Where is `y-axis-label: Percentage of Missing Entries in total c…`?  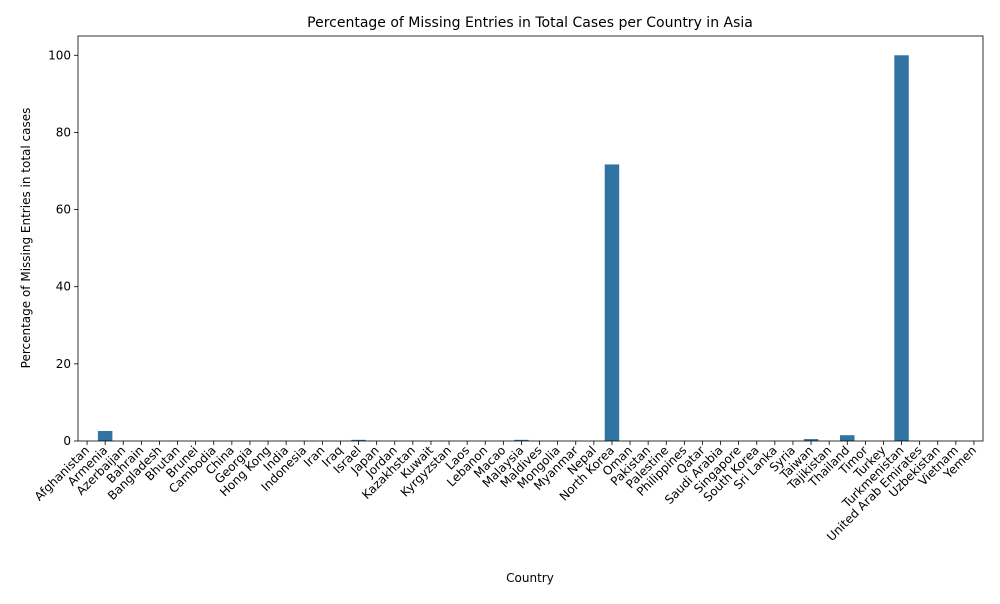 y-axis-label: Percentage of Missing Entries in total c… is located at coordinates (26, 238).